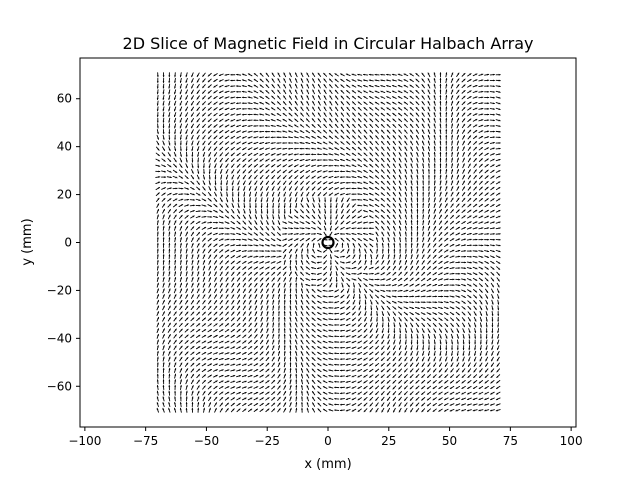  I want to click on y-tick-label: −40, so click(59, 338).